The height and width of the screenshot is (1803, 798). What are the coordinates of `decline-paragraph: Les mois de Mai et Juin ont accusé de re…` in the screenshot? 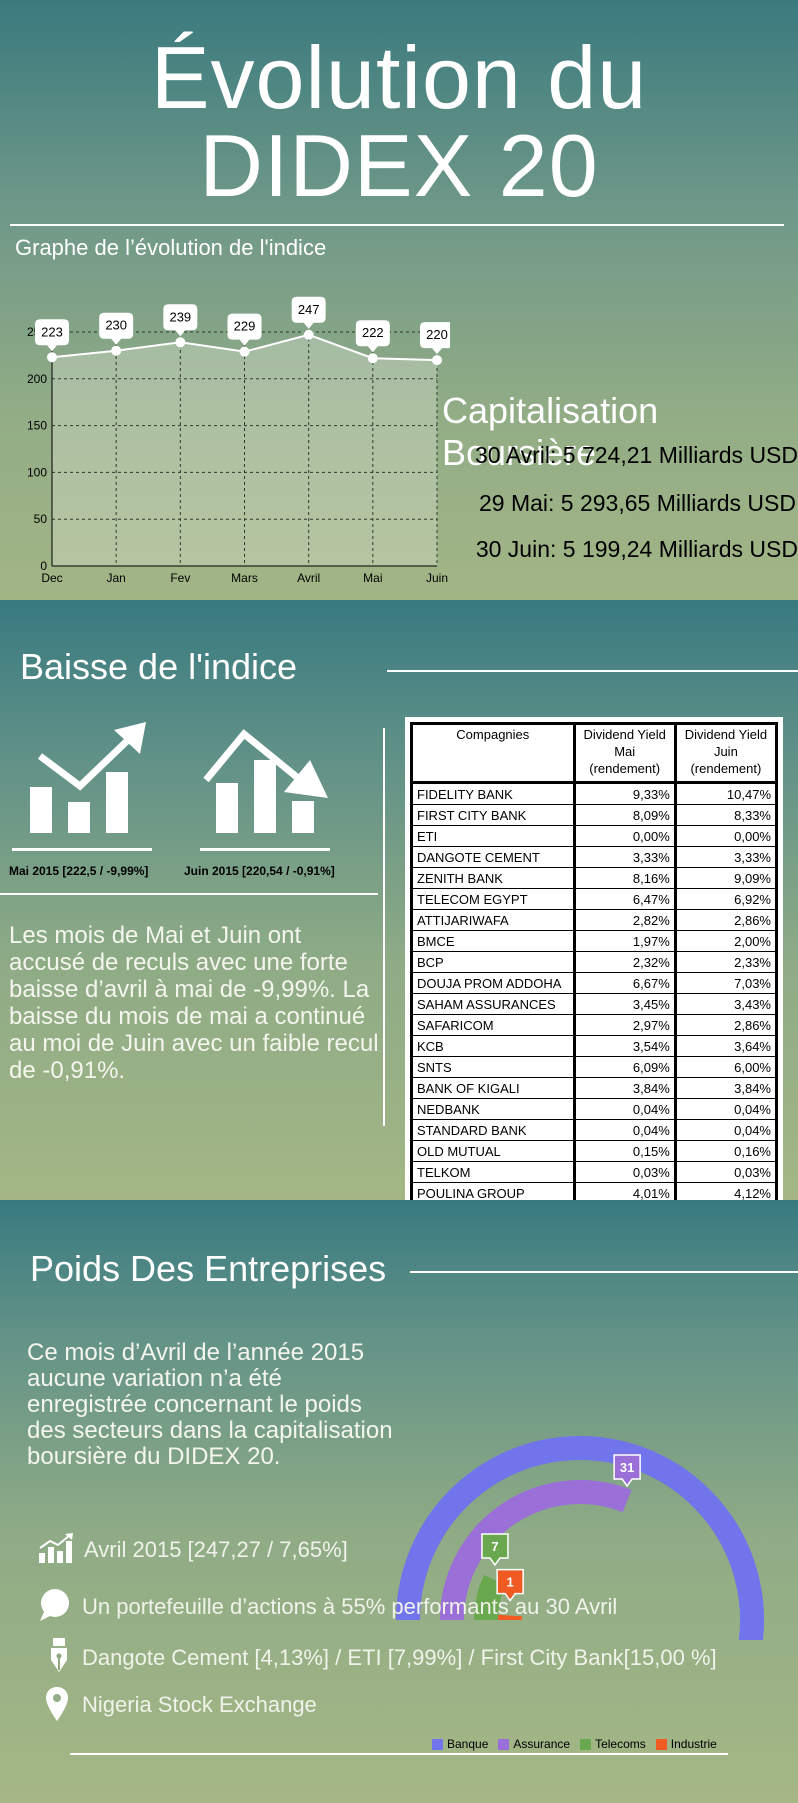 It's located at (194, 1003).